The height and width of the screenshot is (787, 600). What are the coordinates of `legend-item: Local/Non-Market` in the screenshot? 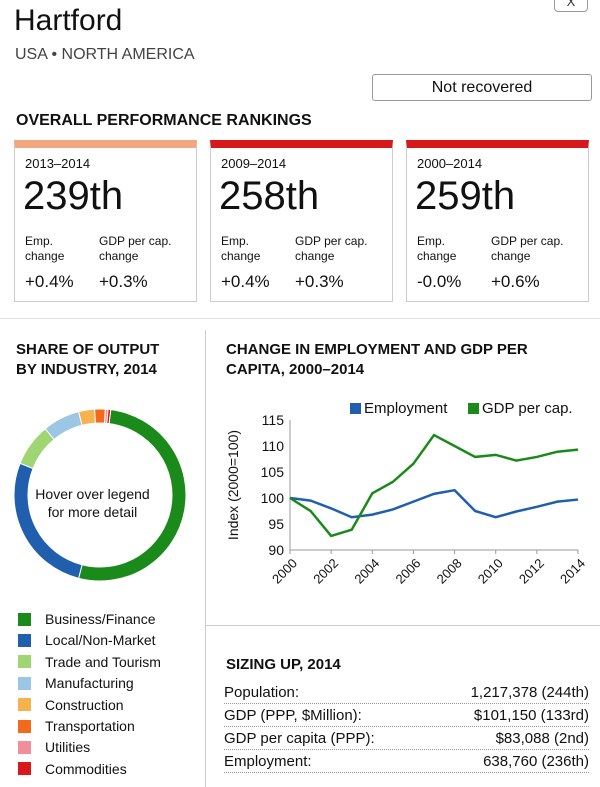 It's located at (87, 640).